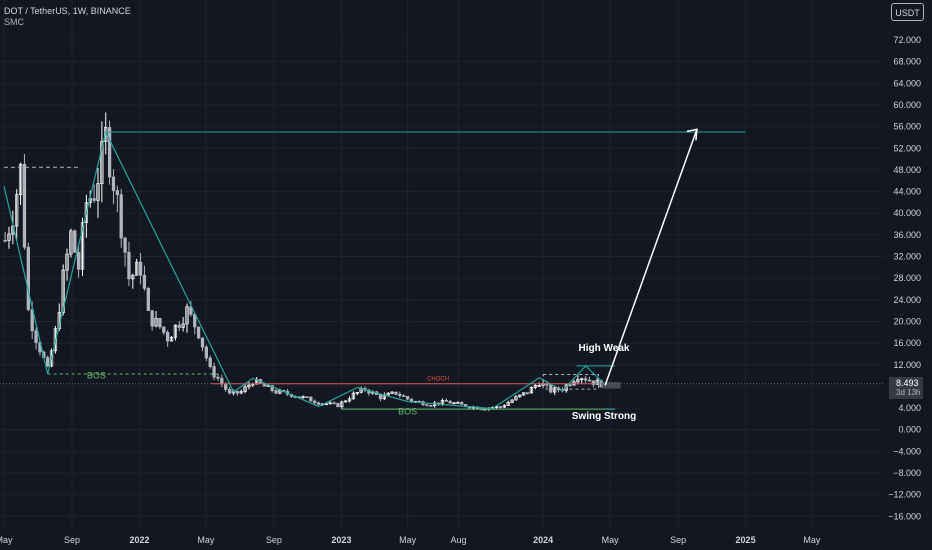 The width and height of the screenshot is (932, 550). Describe the element at coordinates (651, 257) in the screenshot. I see `projection-arrow-line` at that location.